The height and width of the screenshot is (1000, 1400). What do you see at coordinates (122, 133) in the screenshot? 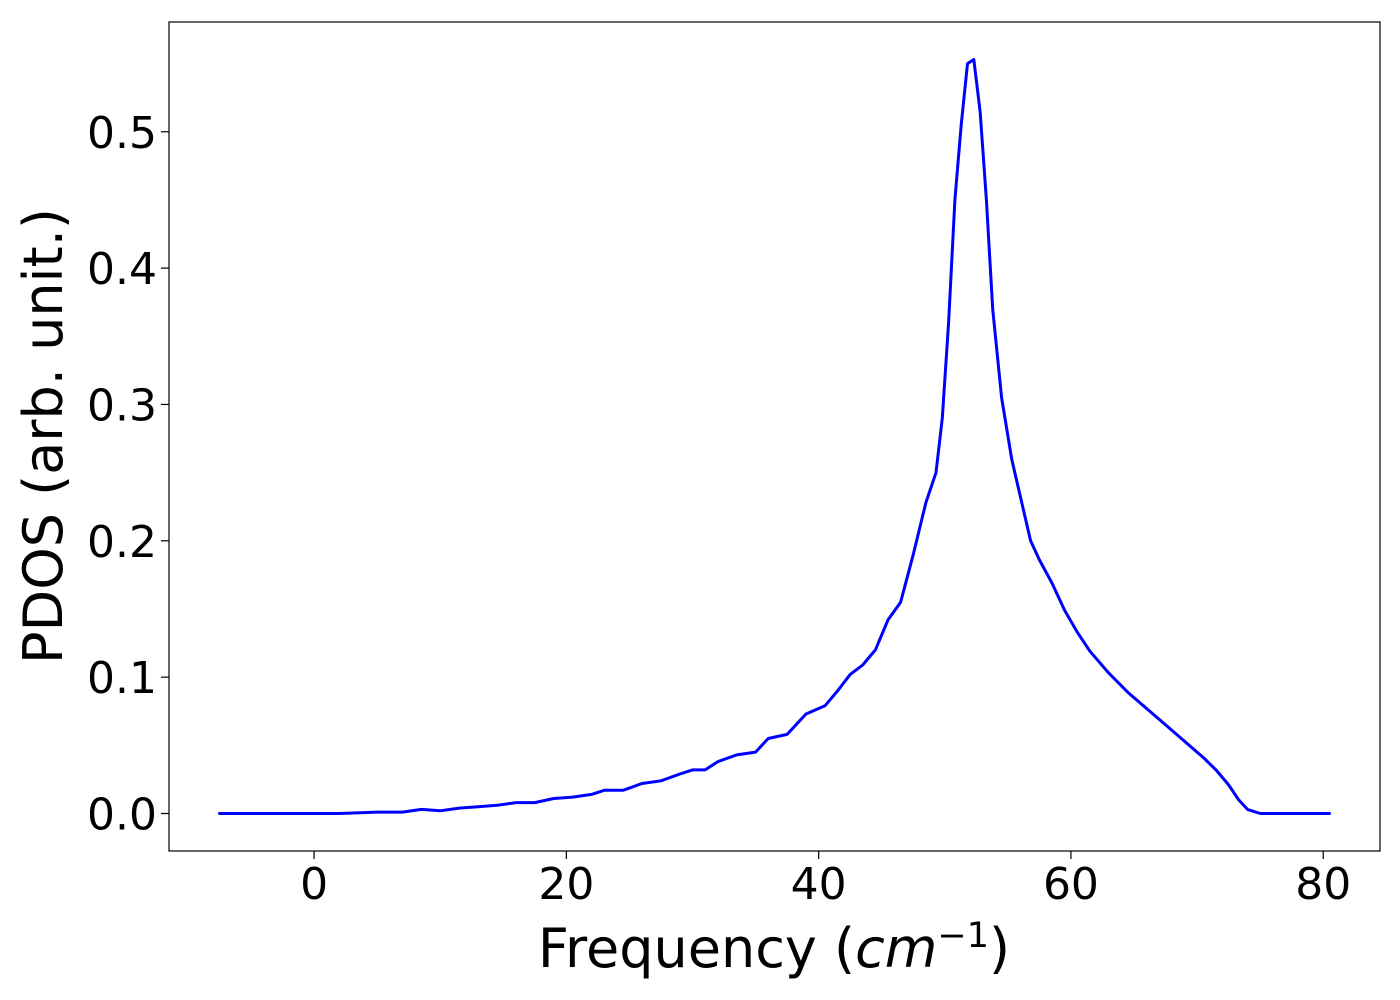
I see `y-tick-label: 0.5` at bounding box center [122, 133].